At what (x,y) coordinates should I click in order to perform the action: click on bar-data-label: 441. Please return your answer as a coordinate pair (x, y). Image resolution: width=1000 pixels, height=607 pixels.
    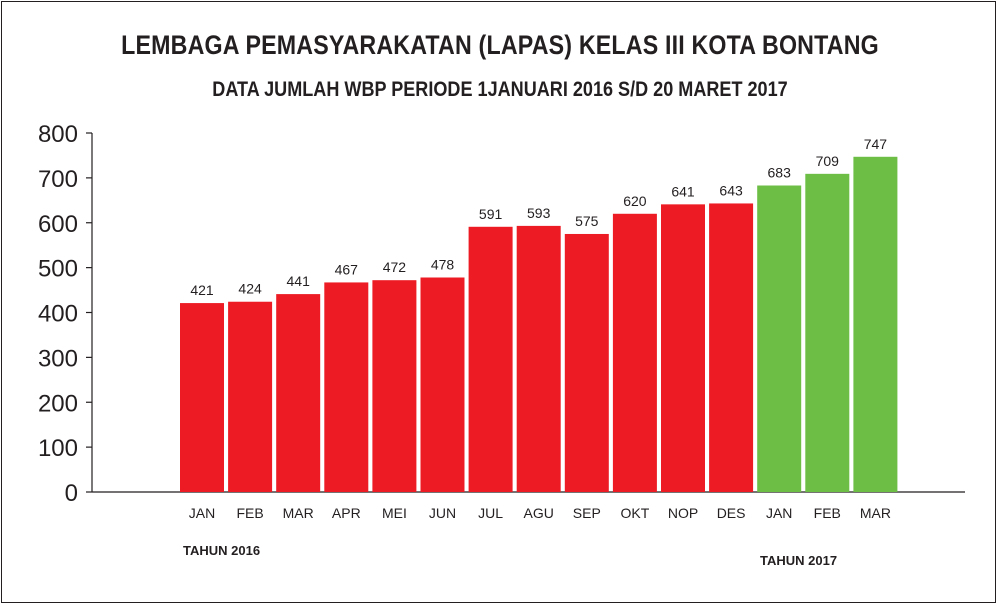
    Looking at the image, I should click on (299, 281).